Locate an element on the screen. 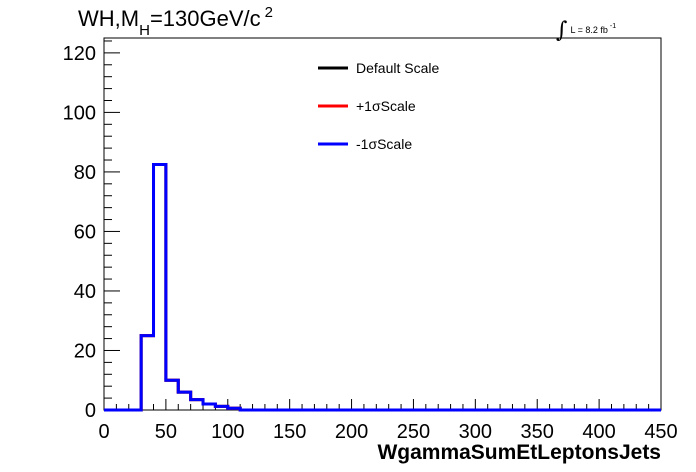  luminosity-label: ∫ L = 8.2 fb -1 is located at coordinates (586, 28).